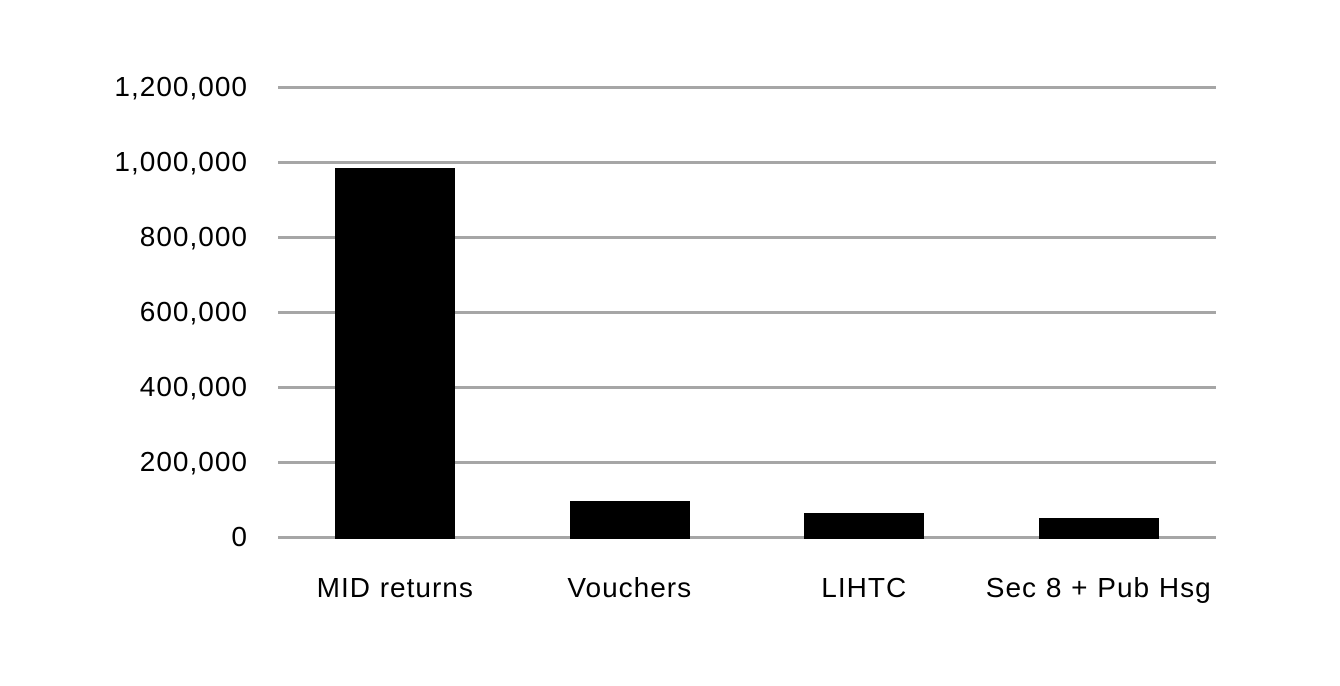 Image resolution: width=1340 pixels, height=686 pixels. What do you see at coordinates (1098, 528) in the screenshot?
I see `bar-sec-8-pub-hsg` at bounding box center [1098, 528].